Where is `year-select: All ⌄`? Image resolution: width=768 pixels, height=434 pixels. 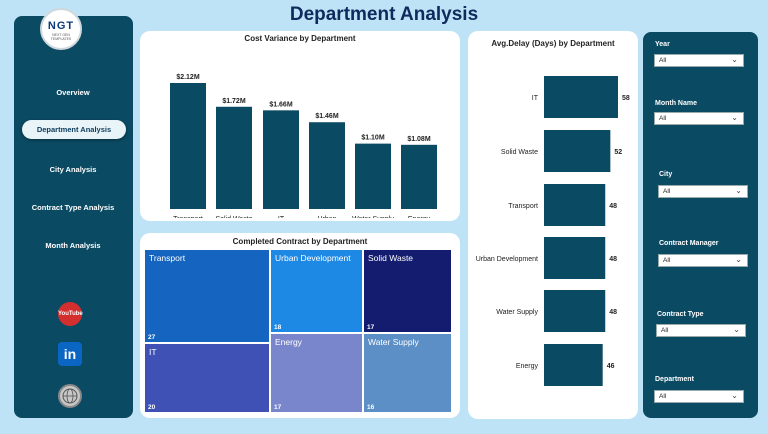 year-select: All ⌄ is located at coordinates (699, 60).